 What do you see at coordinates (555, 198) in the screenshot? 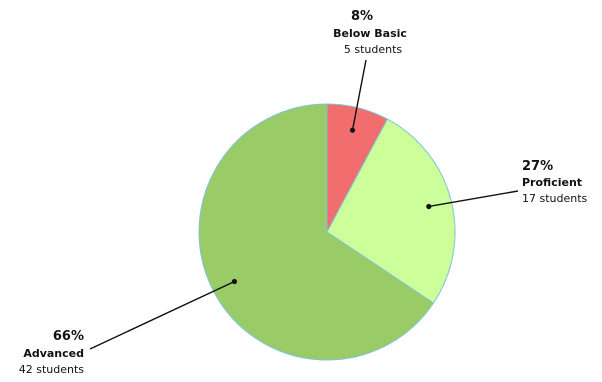
I see `label-proficient-count: 17 students` at bounding box center [555, 198].